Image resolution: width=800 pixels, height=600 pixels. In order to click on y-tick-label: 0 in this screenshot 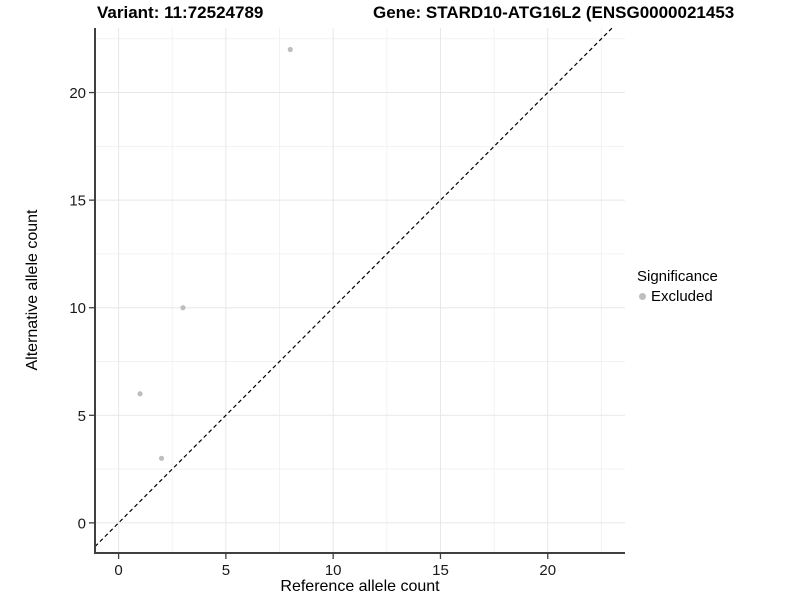, I will do `click(82, 523)`.